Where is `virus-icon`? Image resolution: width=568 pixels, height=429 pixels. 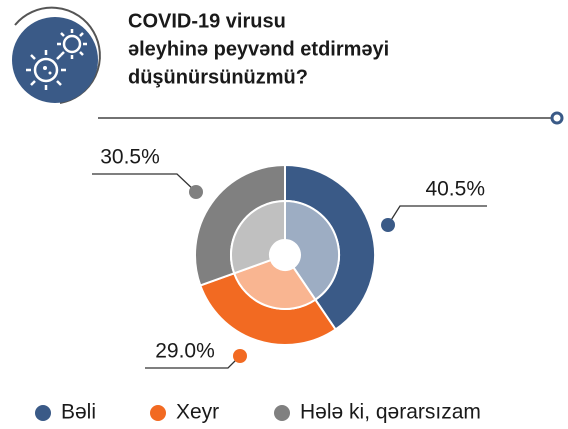
virus-icon is located at coordinates (56, 55).